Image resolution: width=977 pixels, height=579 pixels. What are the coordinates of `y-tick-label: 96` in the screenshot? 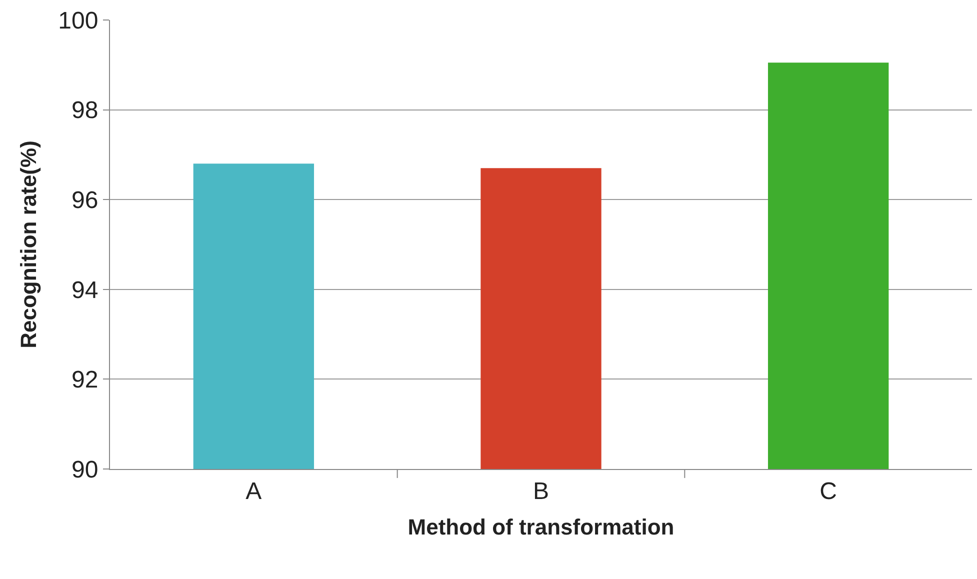 It's located at (84, 200).